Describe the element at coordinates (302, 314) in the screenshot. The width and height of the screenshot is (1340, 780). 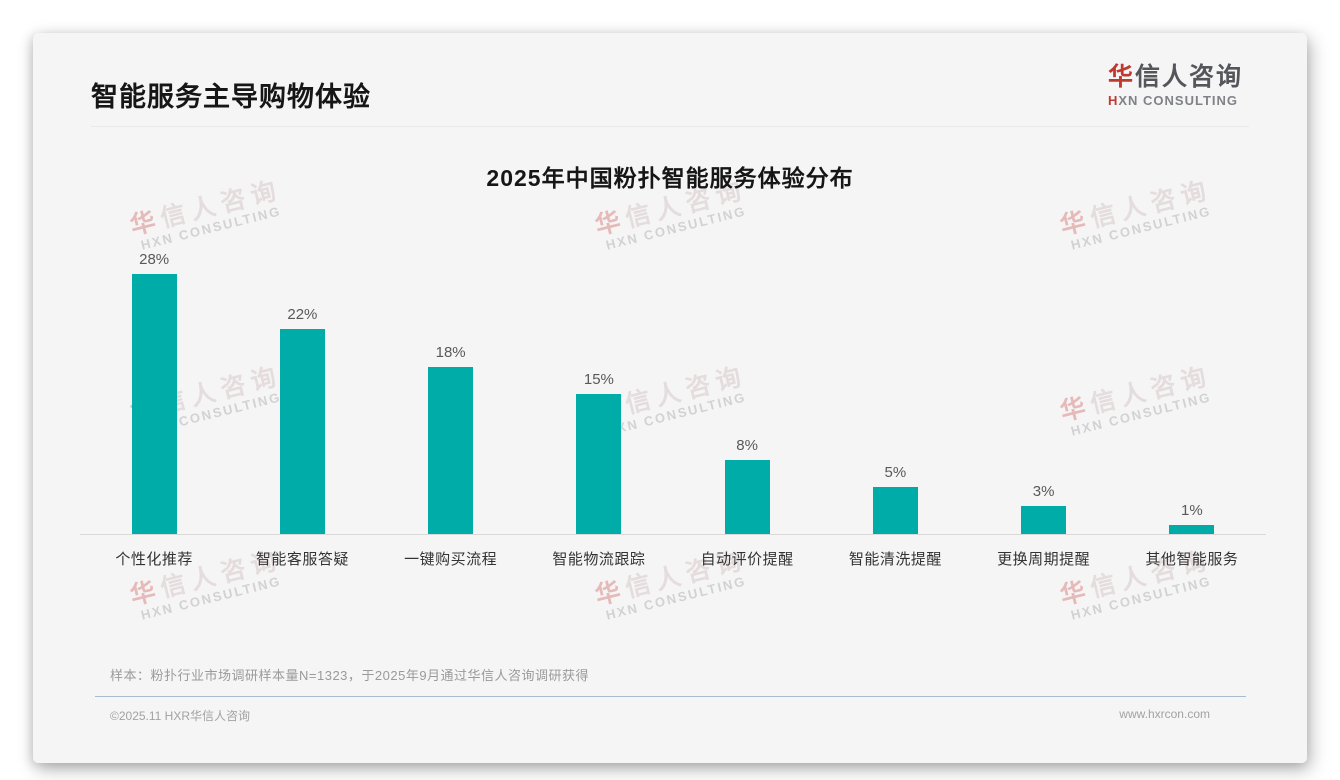
I see `bar-value-label: 22%` at that location.